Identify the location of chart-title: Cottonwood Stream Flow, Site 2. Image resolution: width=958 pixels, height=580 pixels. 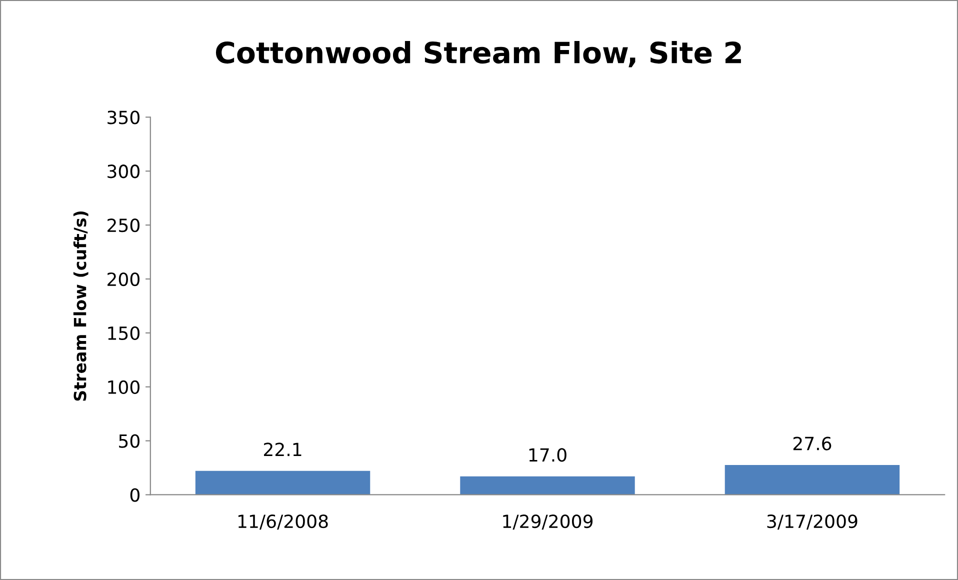
(478, 54).